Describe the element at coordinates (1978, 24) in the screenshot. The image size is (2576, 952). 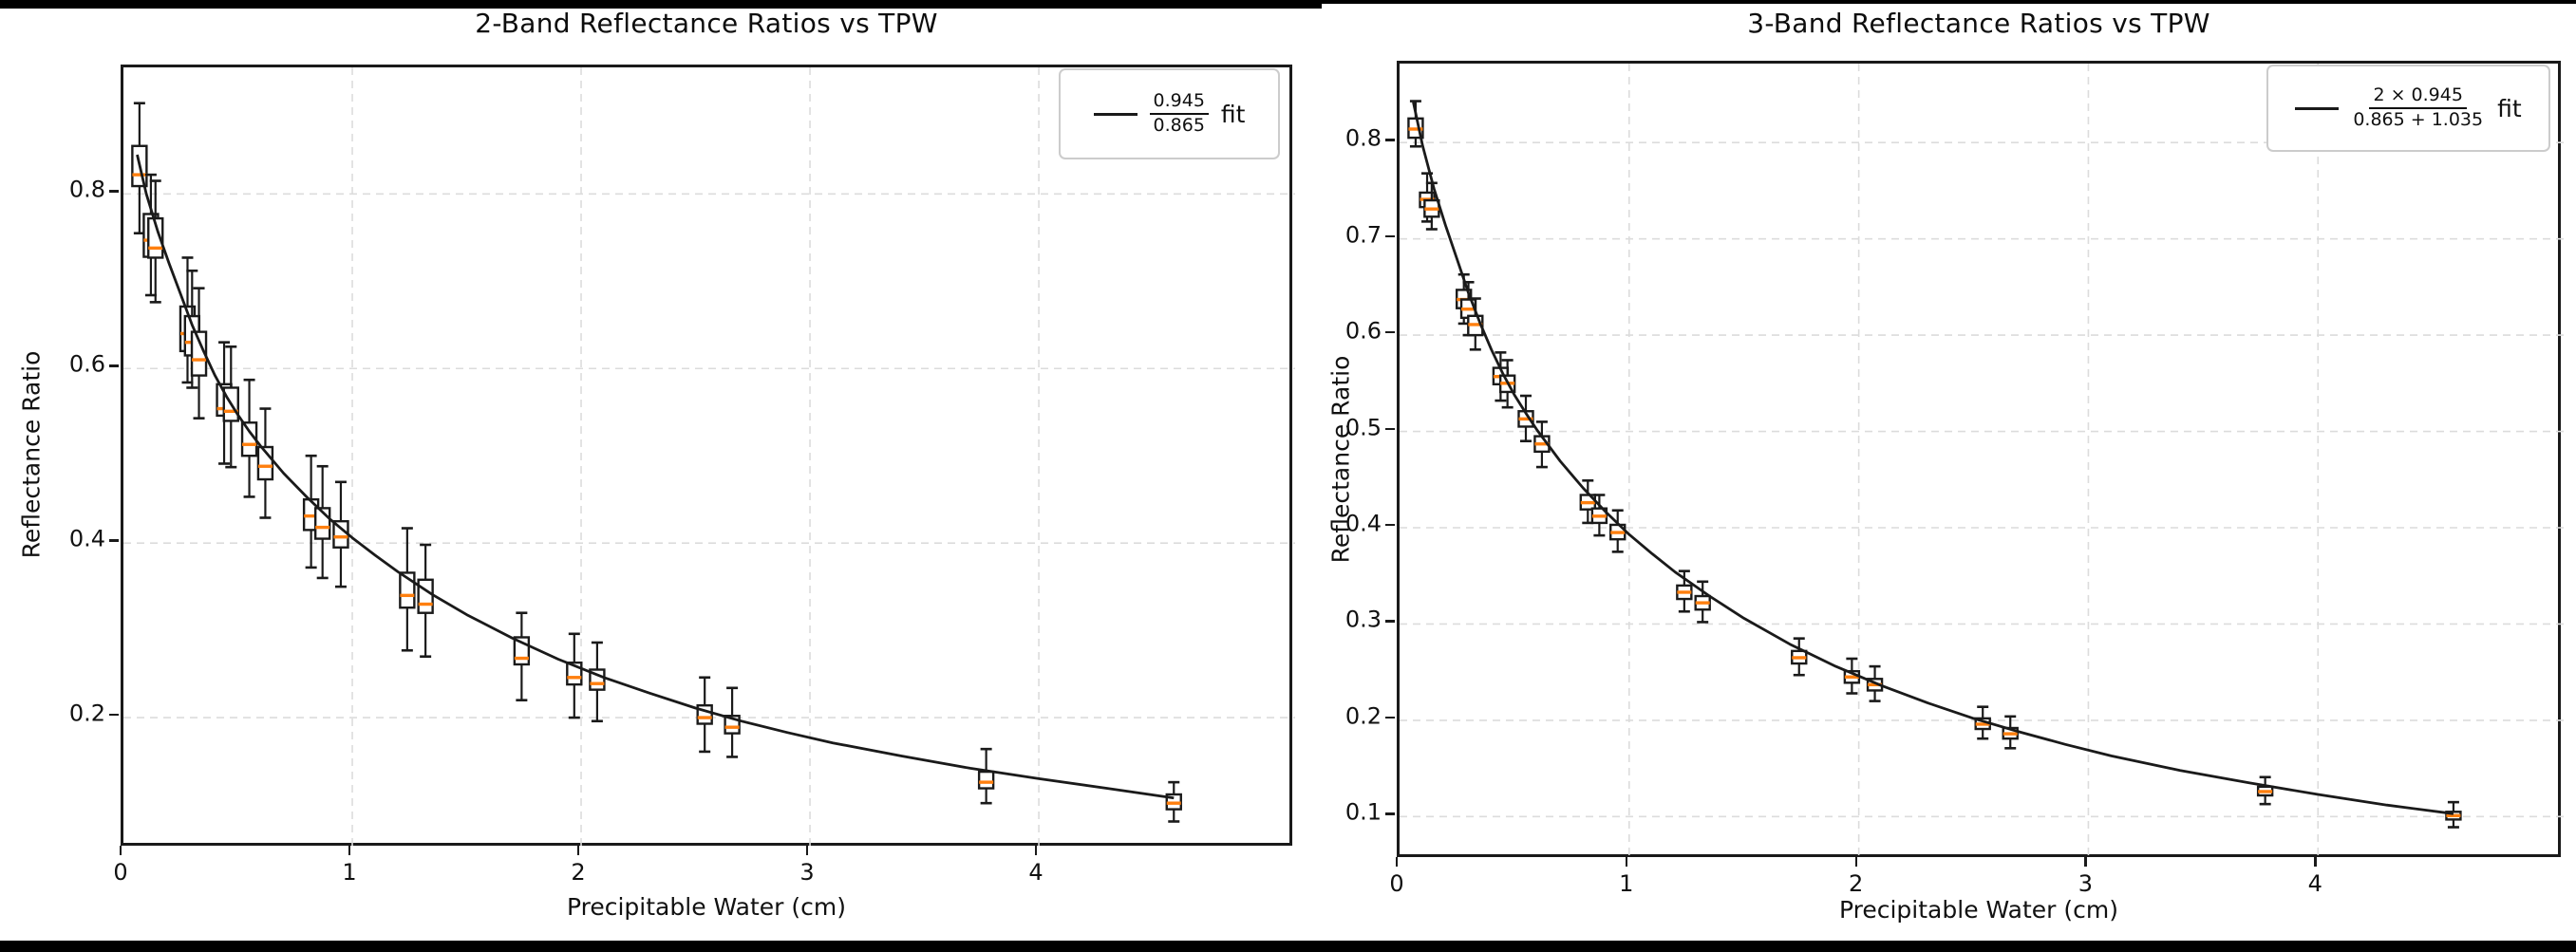
I see `chart-title: 3-Band Reflectance Ratios vs TPW` at that location.